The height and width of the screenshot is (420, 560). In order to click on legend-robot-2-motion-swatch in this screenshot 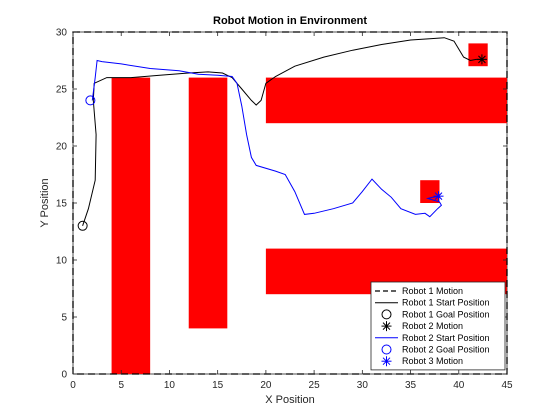, I will do `click(386, 326)`.